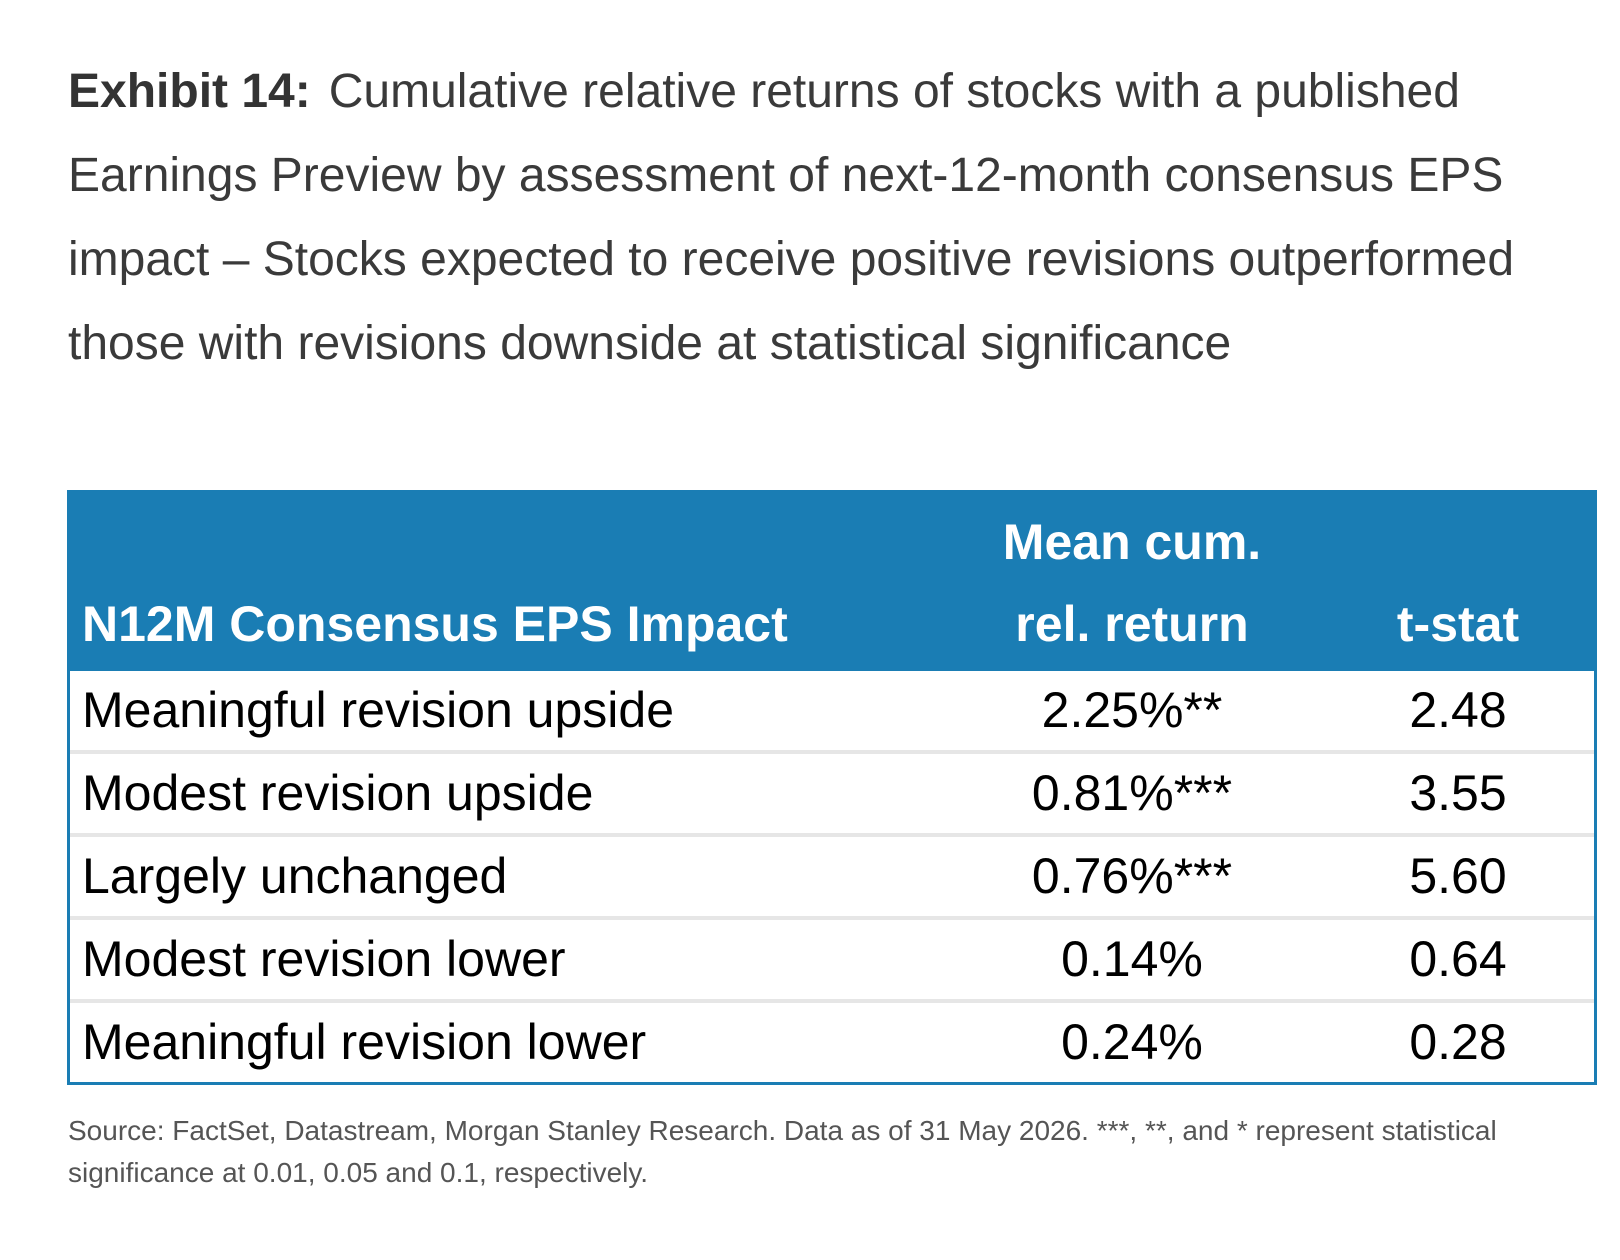 This screenshot has width=1620, height=1260. I want to click on cell-impact: Meaningful revision upside, so click(378, 710).